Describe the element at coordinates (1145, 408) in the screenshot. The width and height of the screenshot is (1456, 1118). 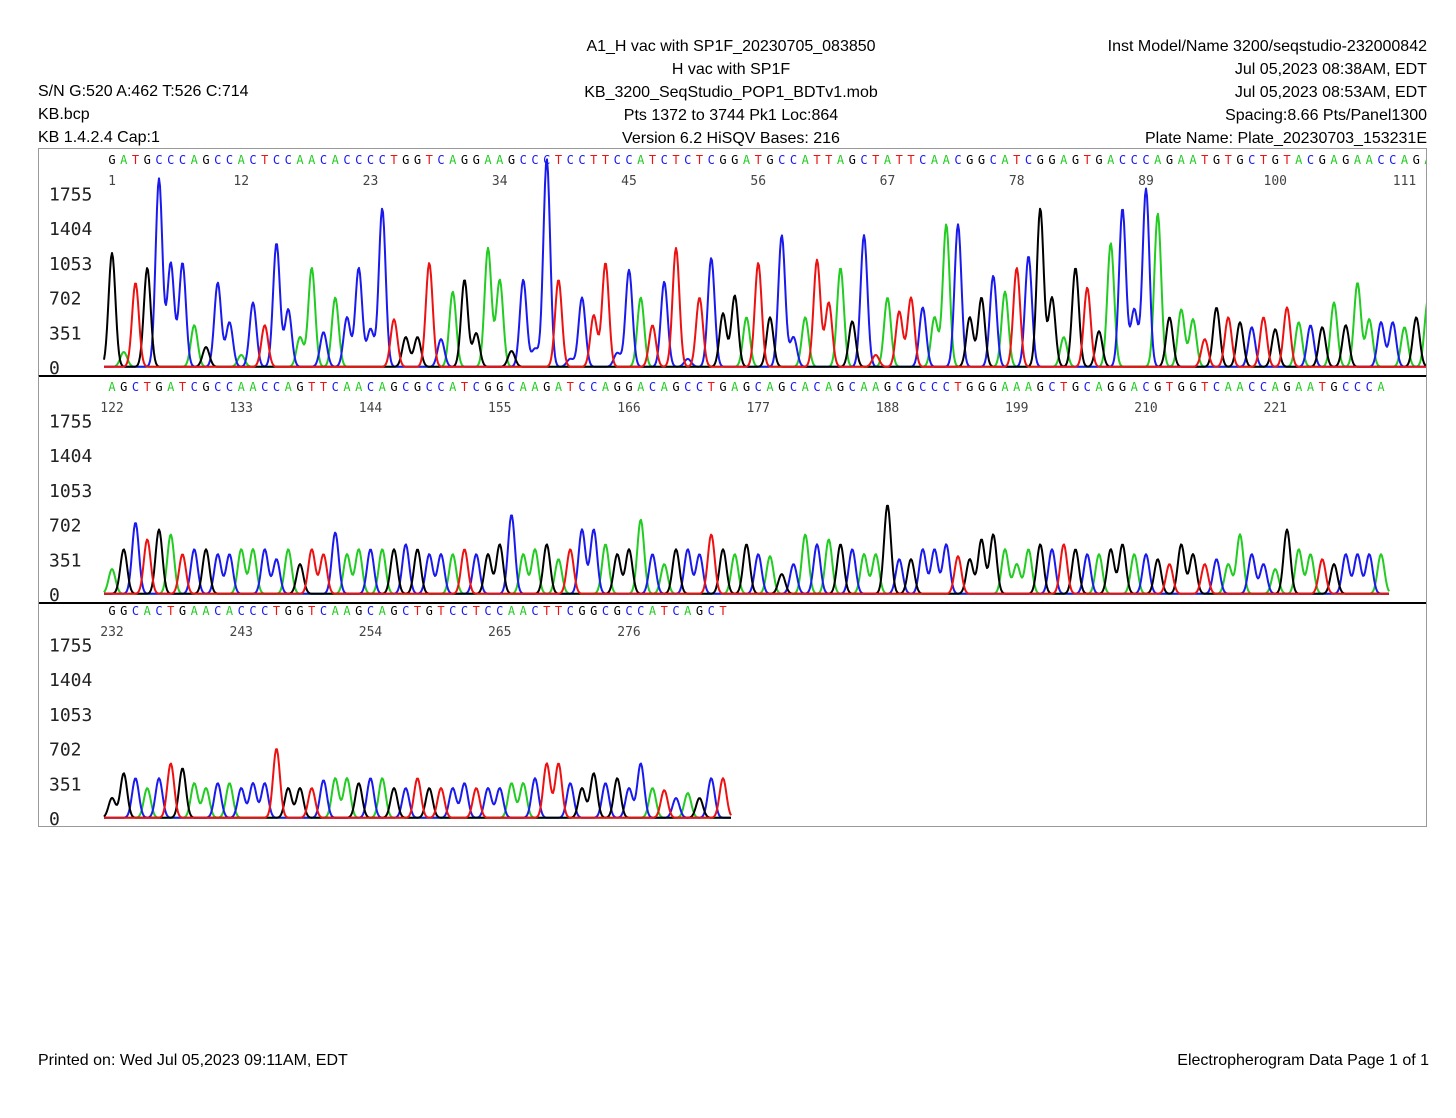
I see `position-label: 210` at that location.